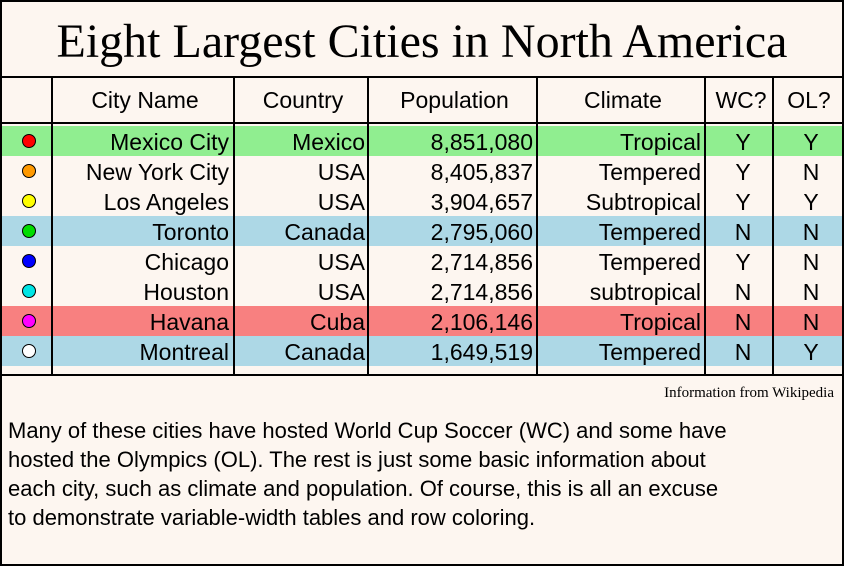 The image size is (844, 566). Describe the element at coordinates (422, 171) in the screenshot. I see `table-row: New York City USA 8,405,837 Tempered Y N` at that location.